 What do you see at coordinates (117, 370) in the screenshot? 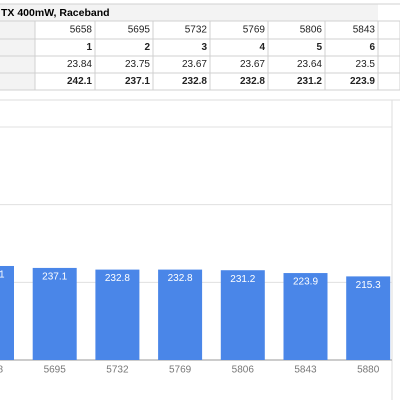
I see `x-tick-label: 5732` at bounding box center [117, 370].